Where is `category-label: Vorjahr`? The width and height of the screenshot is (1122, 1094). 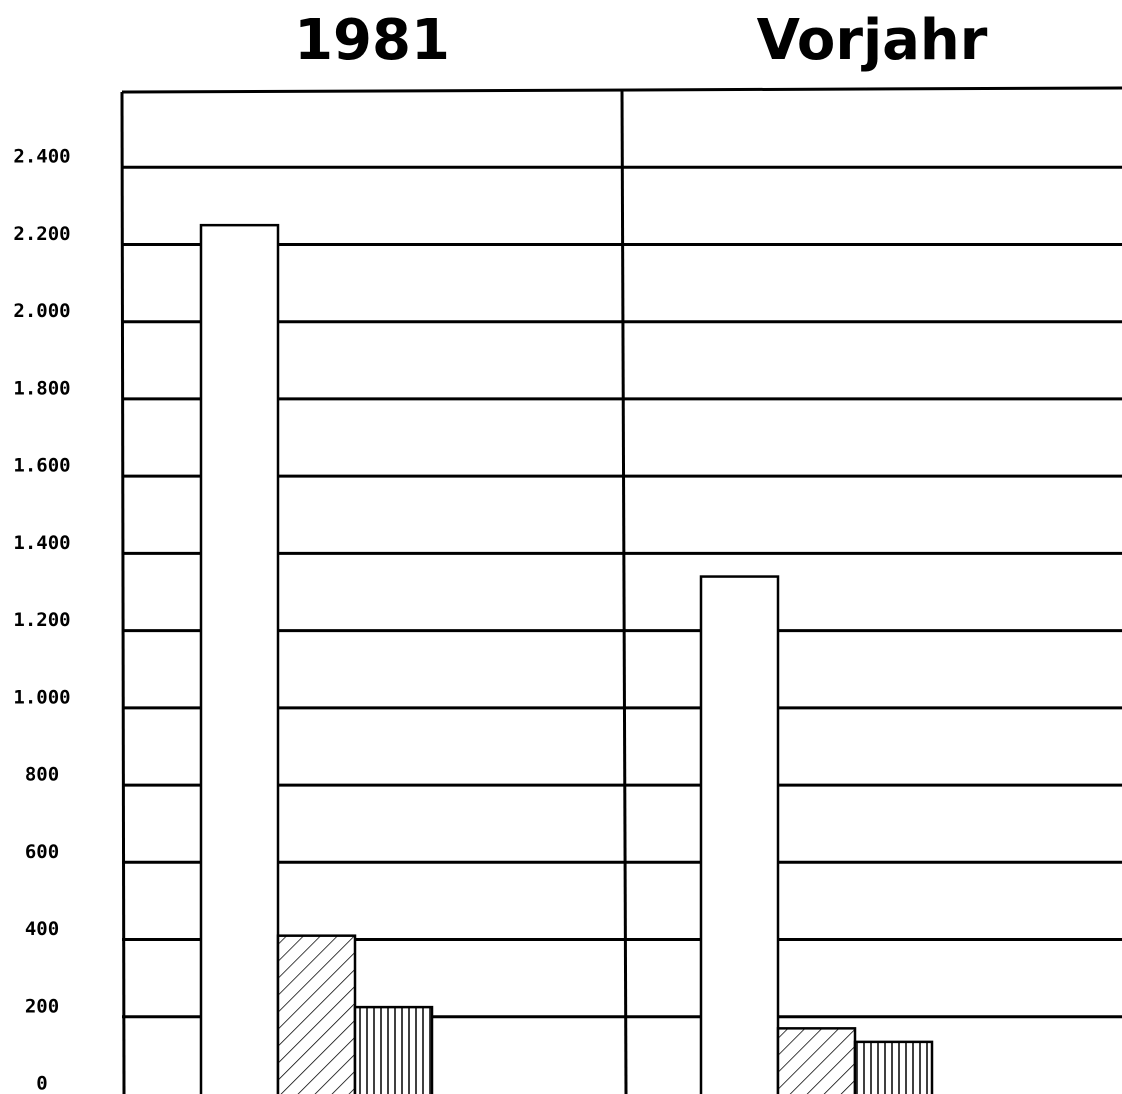 category-label: Vorjahr is located at coordinates (872, 40).